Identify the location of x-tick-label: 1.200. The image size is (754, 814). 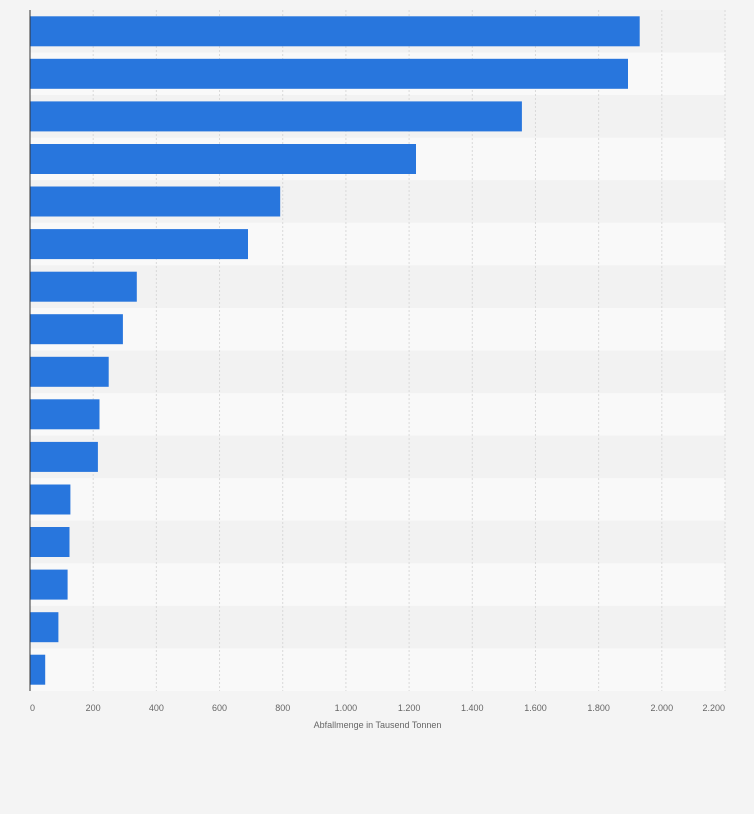
(409, 708).